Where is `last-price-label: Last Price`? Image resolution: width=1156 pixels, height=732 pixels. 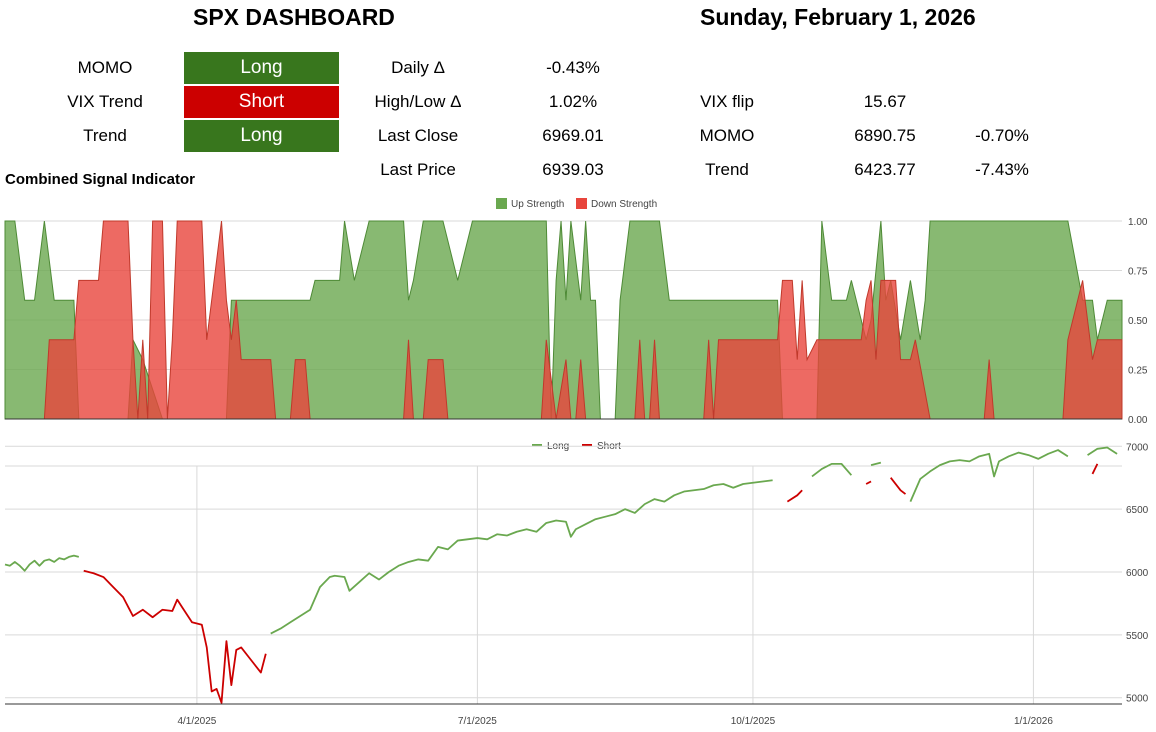
last-price-label: Last Price is located at coordinates (418, 169).